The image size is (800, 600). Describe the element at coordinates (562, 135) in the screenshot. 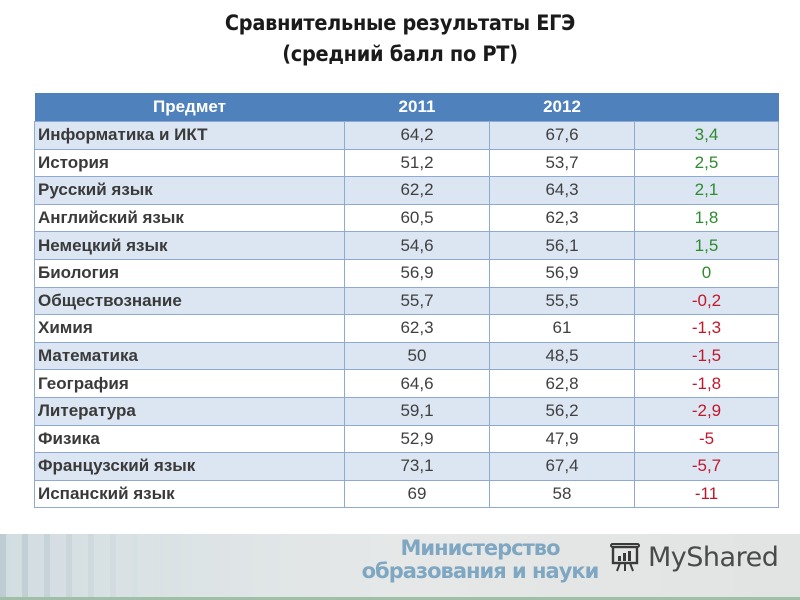

I see `score-2012-cell: 67,6` at that location.